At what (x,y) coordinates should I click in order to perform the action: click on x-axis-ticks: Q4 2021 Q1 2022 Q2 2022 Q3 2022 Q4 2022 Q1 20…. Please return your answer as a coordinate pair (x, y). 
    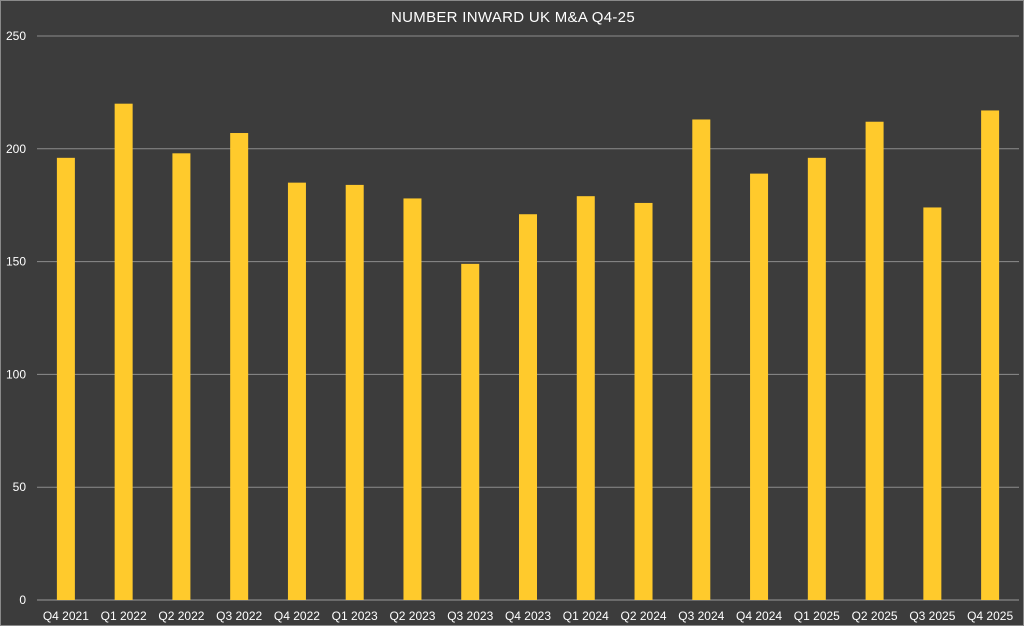
    Looking at the image, I should click on (528, 616).